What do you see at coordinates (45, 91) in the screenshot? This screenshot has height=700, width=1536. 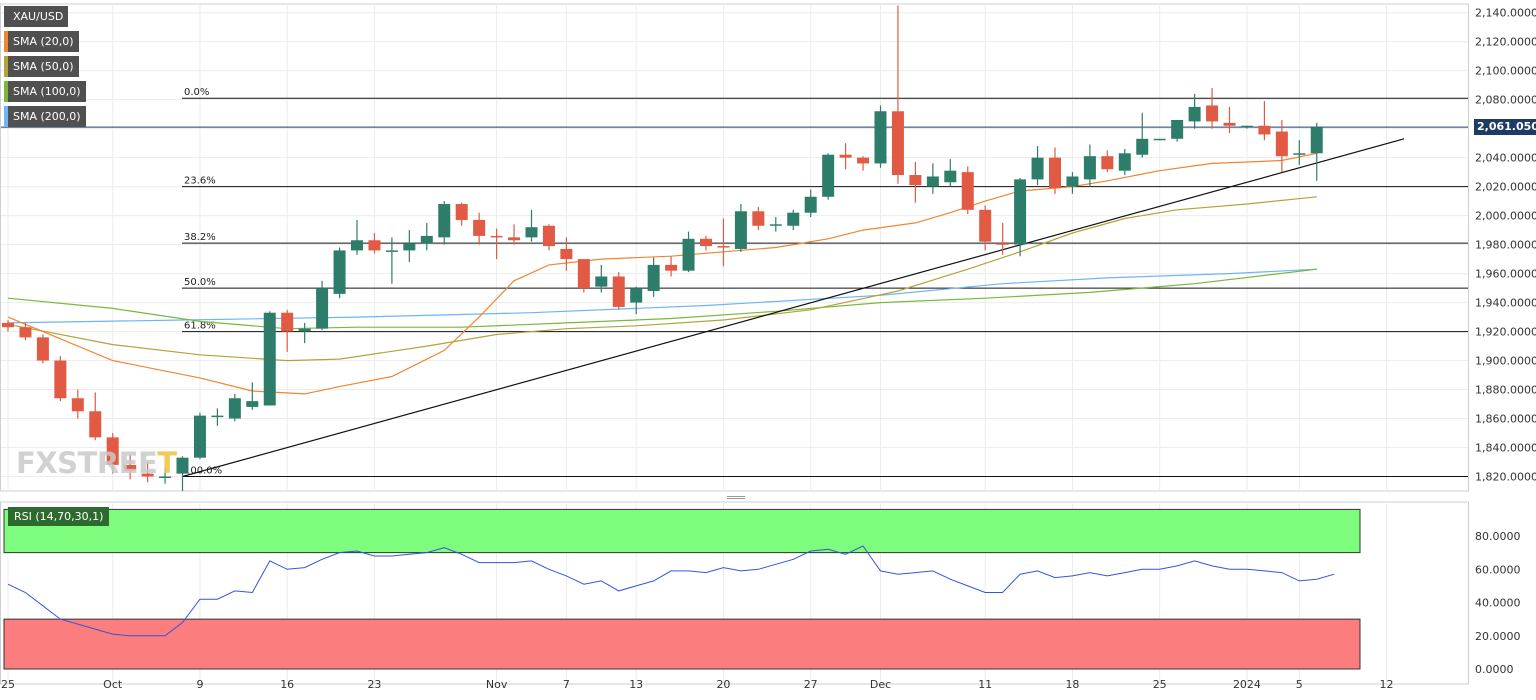 I see `legend-item-sma100: SMA (100,0)` at bounding box center [45, 91].